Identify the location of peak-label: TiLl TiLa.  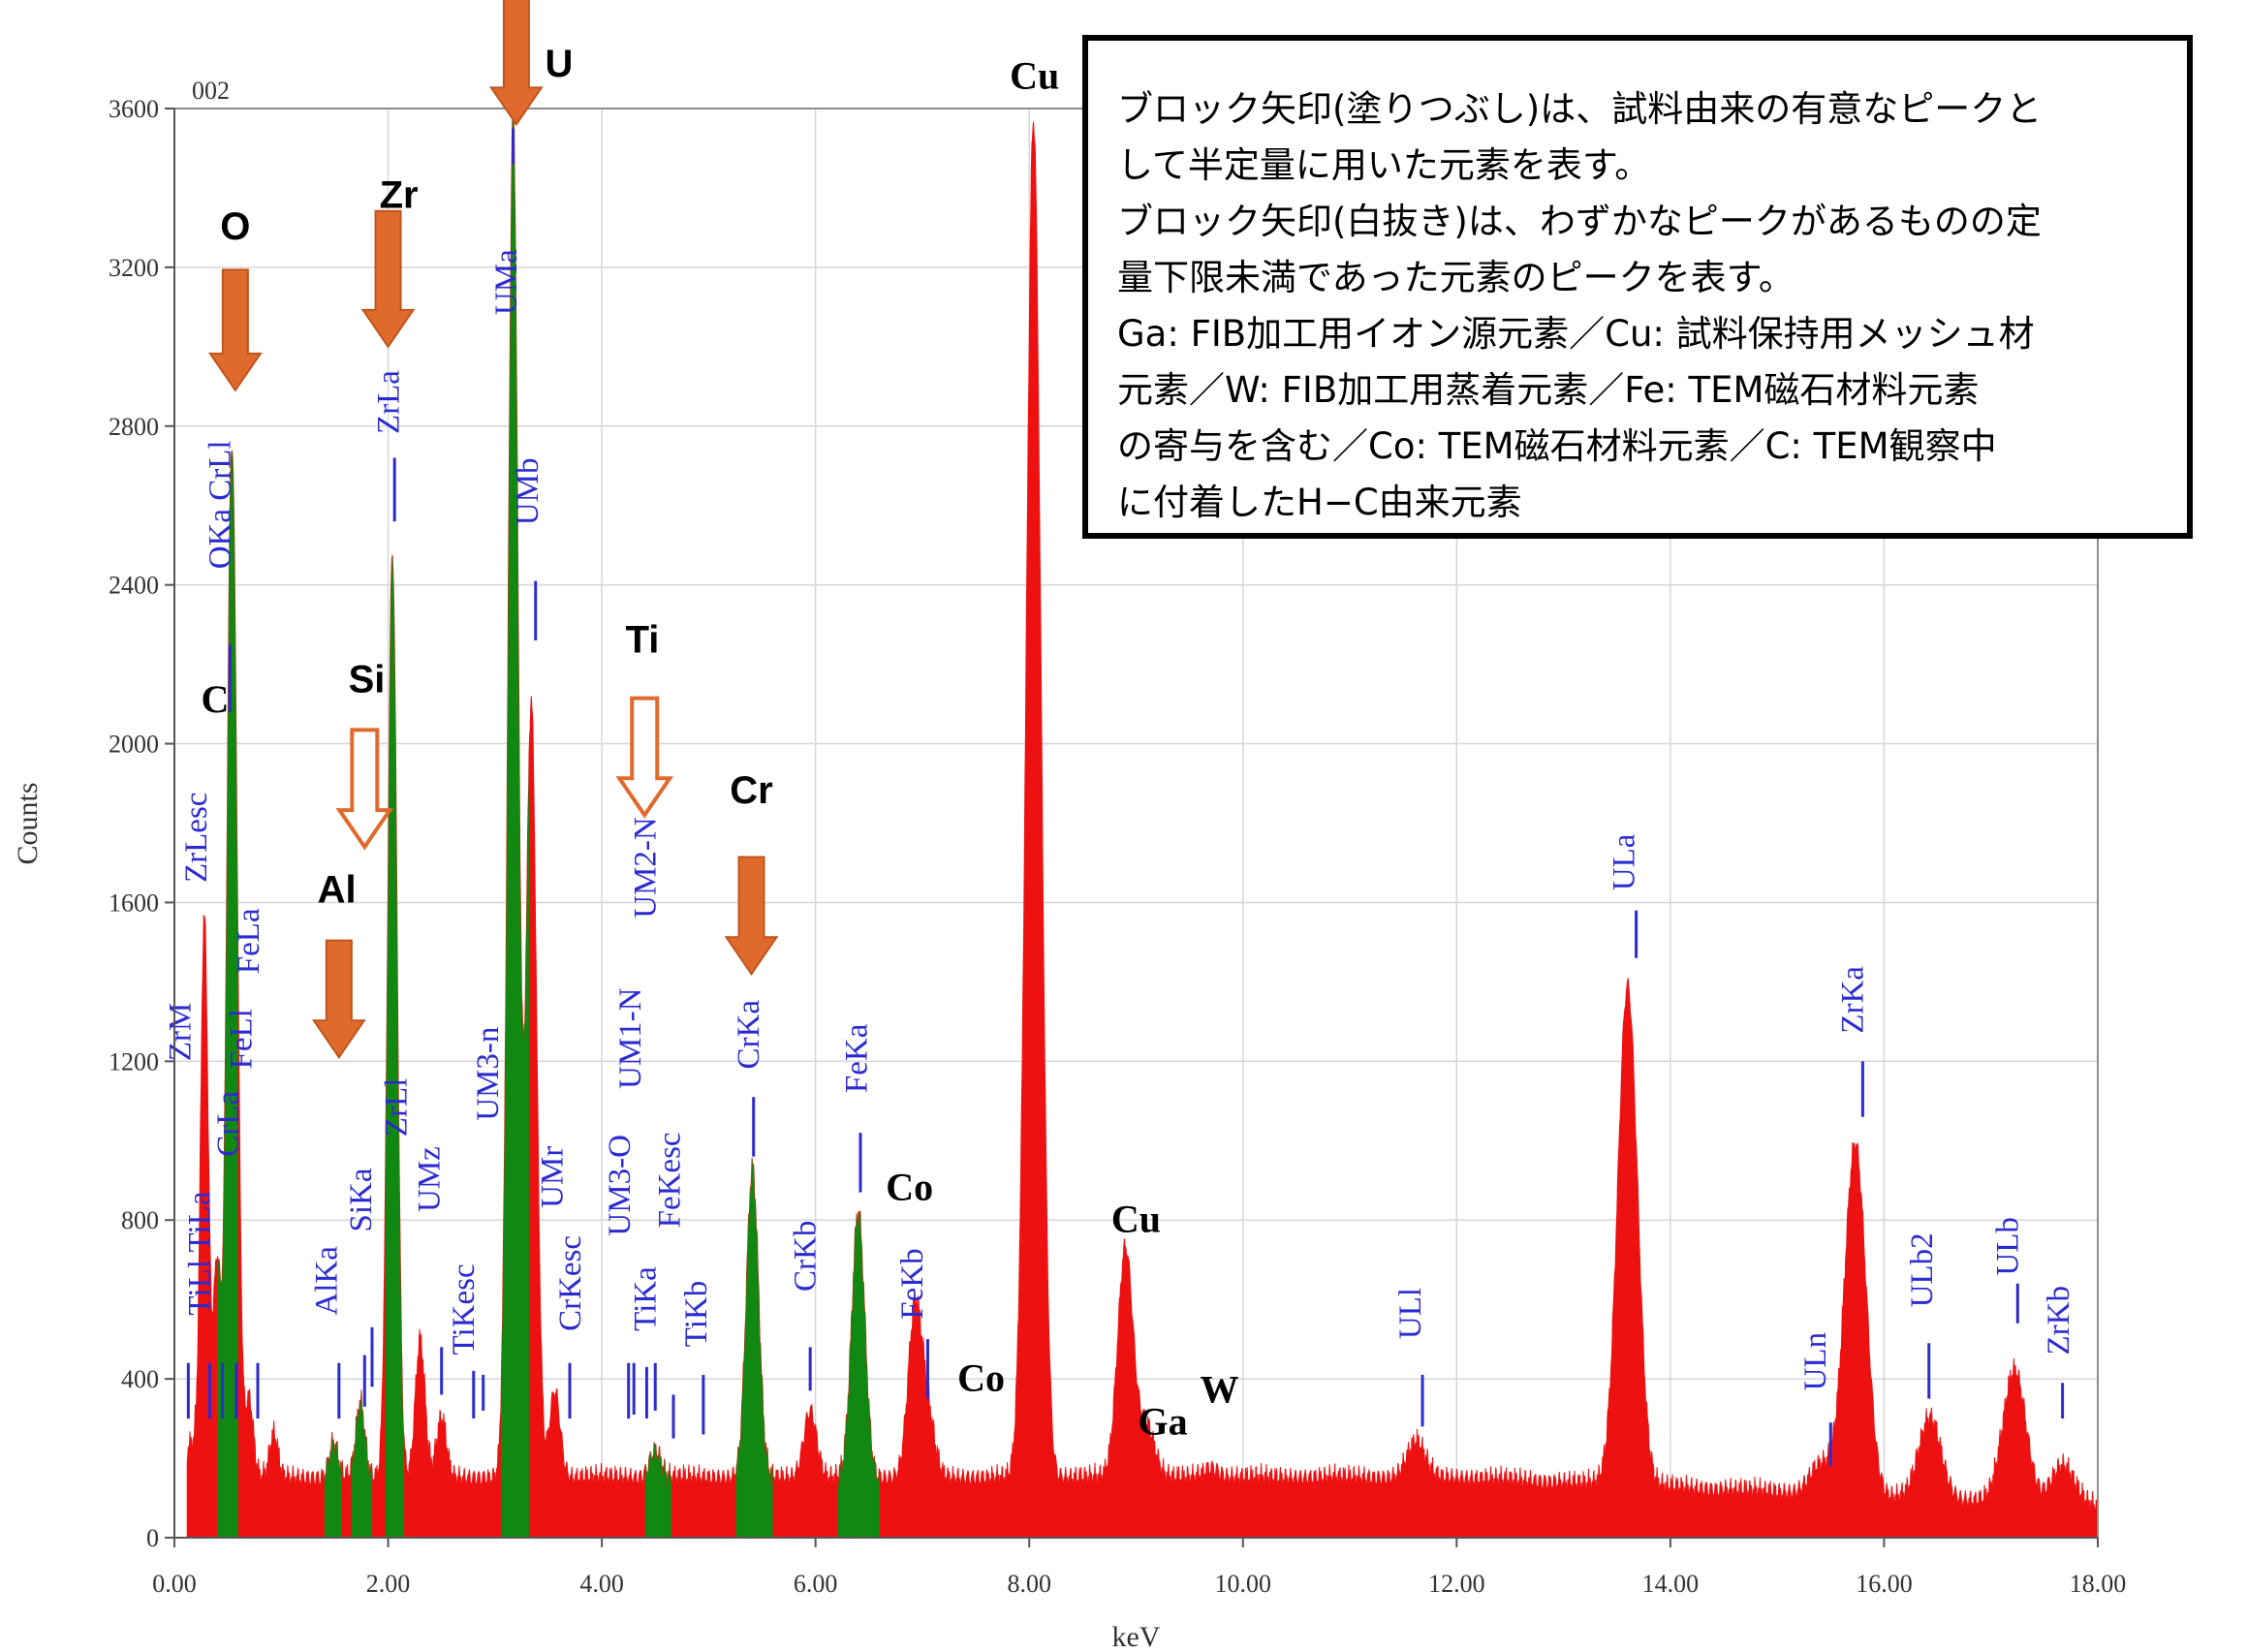
(199, 1253).